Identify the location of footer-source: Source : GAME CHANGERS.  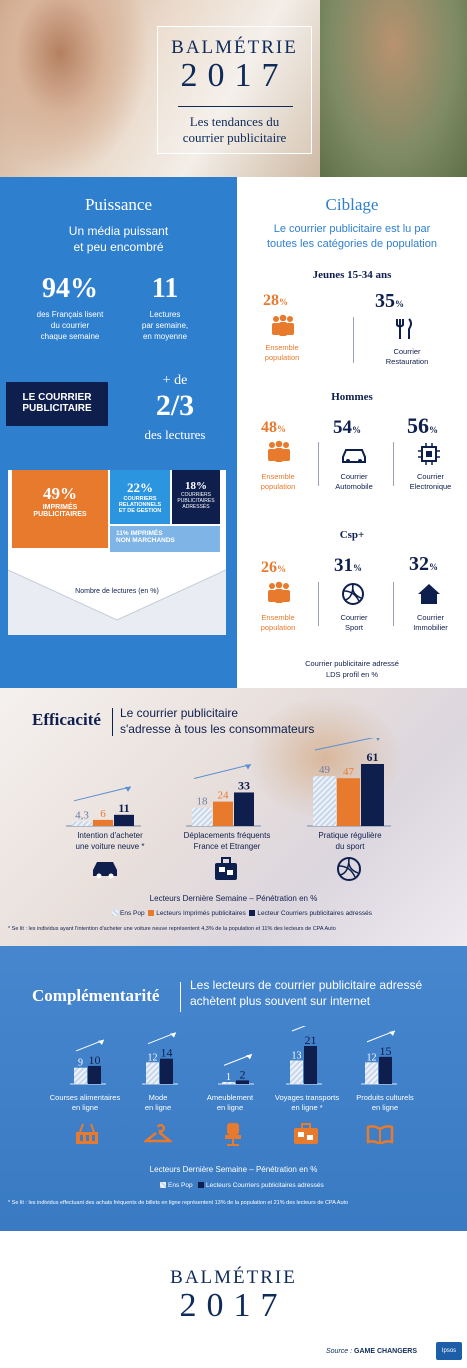
(371, 1351).